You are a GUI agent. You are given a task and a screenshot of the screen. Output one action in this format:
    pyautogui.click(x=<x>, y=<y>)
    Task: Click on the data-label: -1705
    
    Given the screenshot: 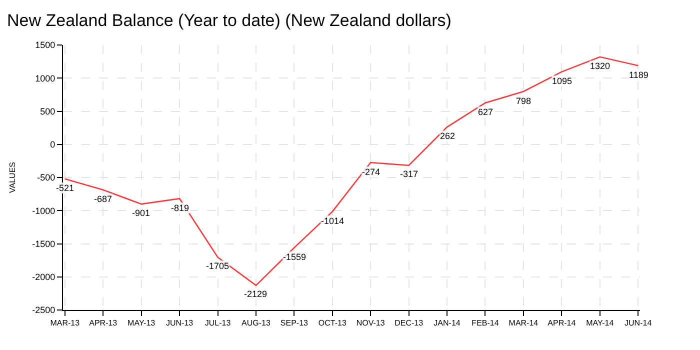 What is the action you would take?
    pyautogui.click(x=218, y=266)
    